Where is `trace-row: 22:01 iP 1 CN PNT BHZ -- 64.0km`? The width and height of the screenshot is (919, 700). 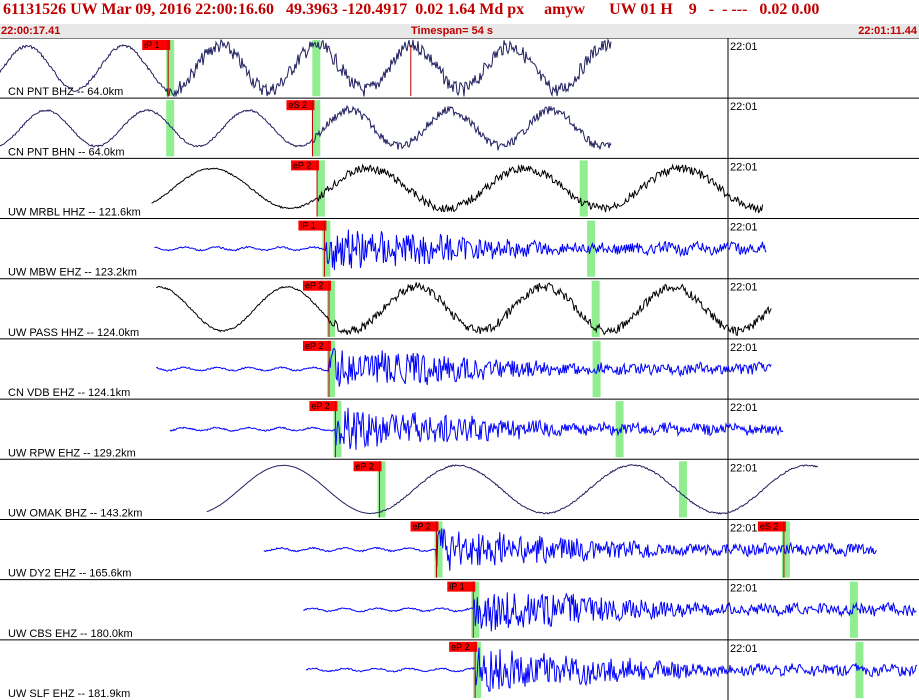 trace-row: 22:01 iP 1 CN PNT BHZ -- 64.0km is located at coordinates (459, 68).